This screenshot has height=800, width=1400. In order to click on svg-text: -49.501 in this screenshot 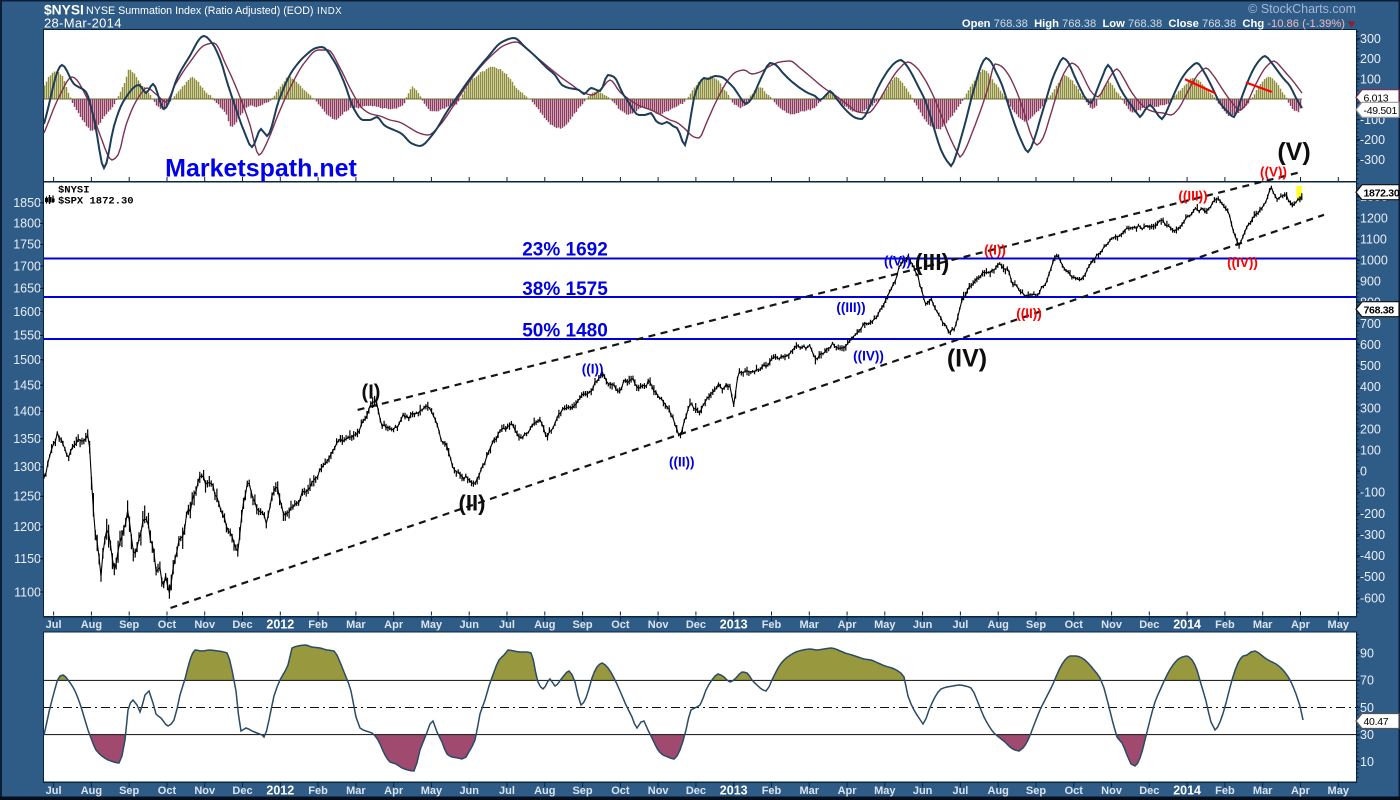, I will do `click(1381, 111)`.